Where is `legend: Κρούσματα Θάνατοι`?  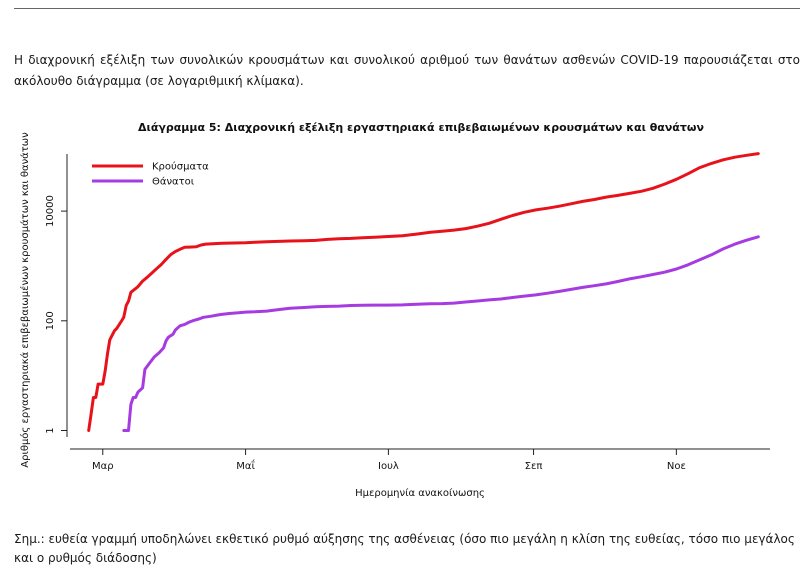 legend: Κρούσματα Θάνατοι is located at coordinates (150, 174).